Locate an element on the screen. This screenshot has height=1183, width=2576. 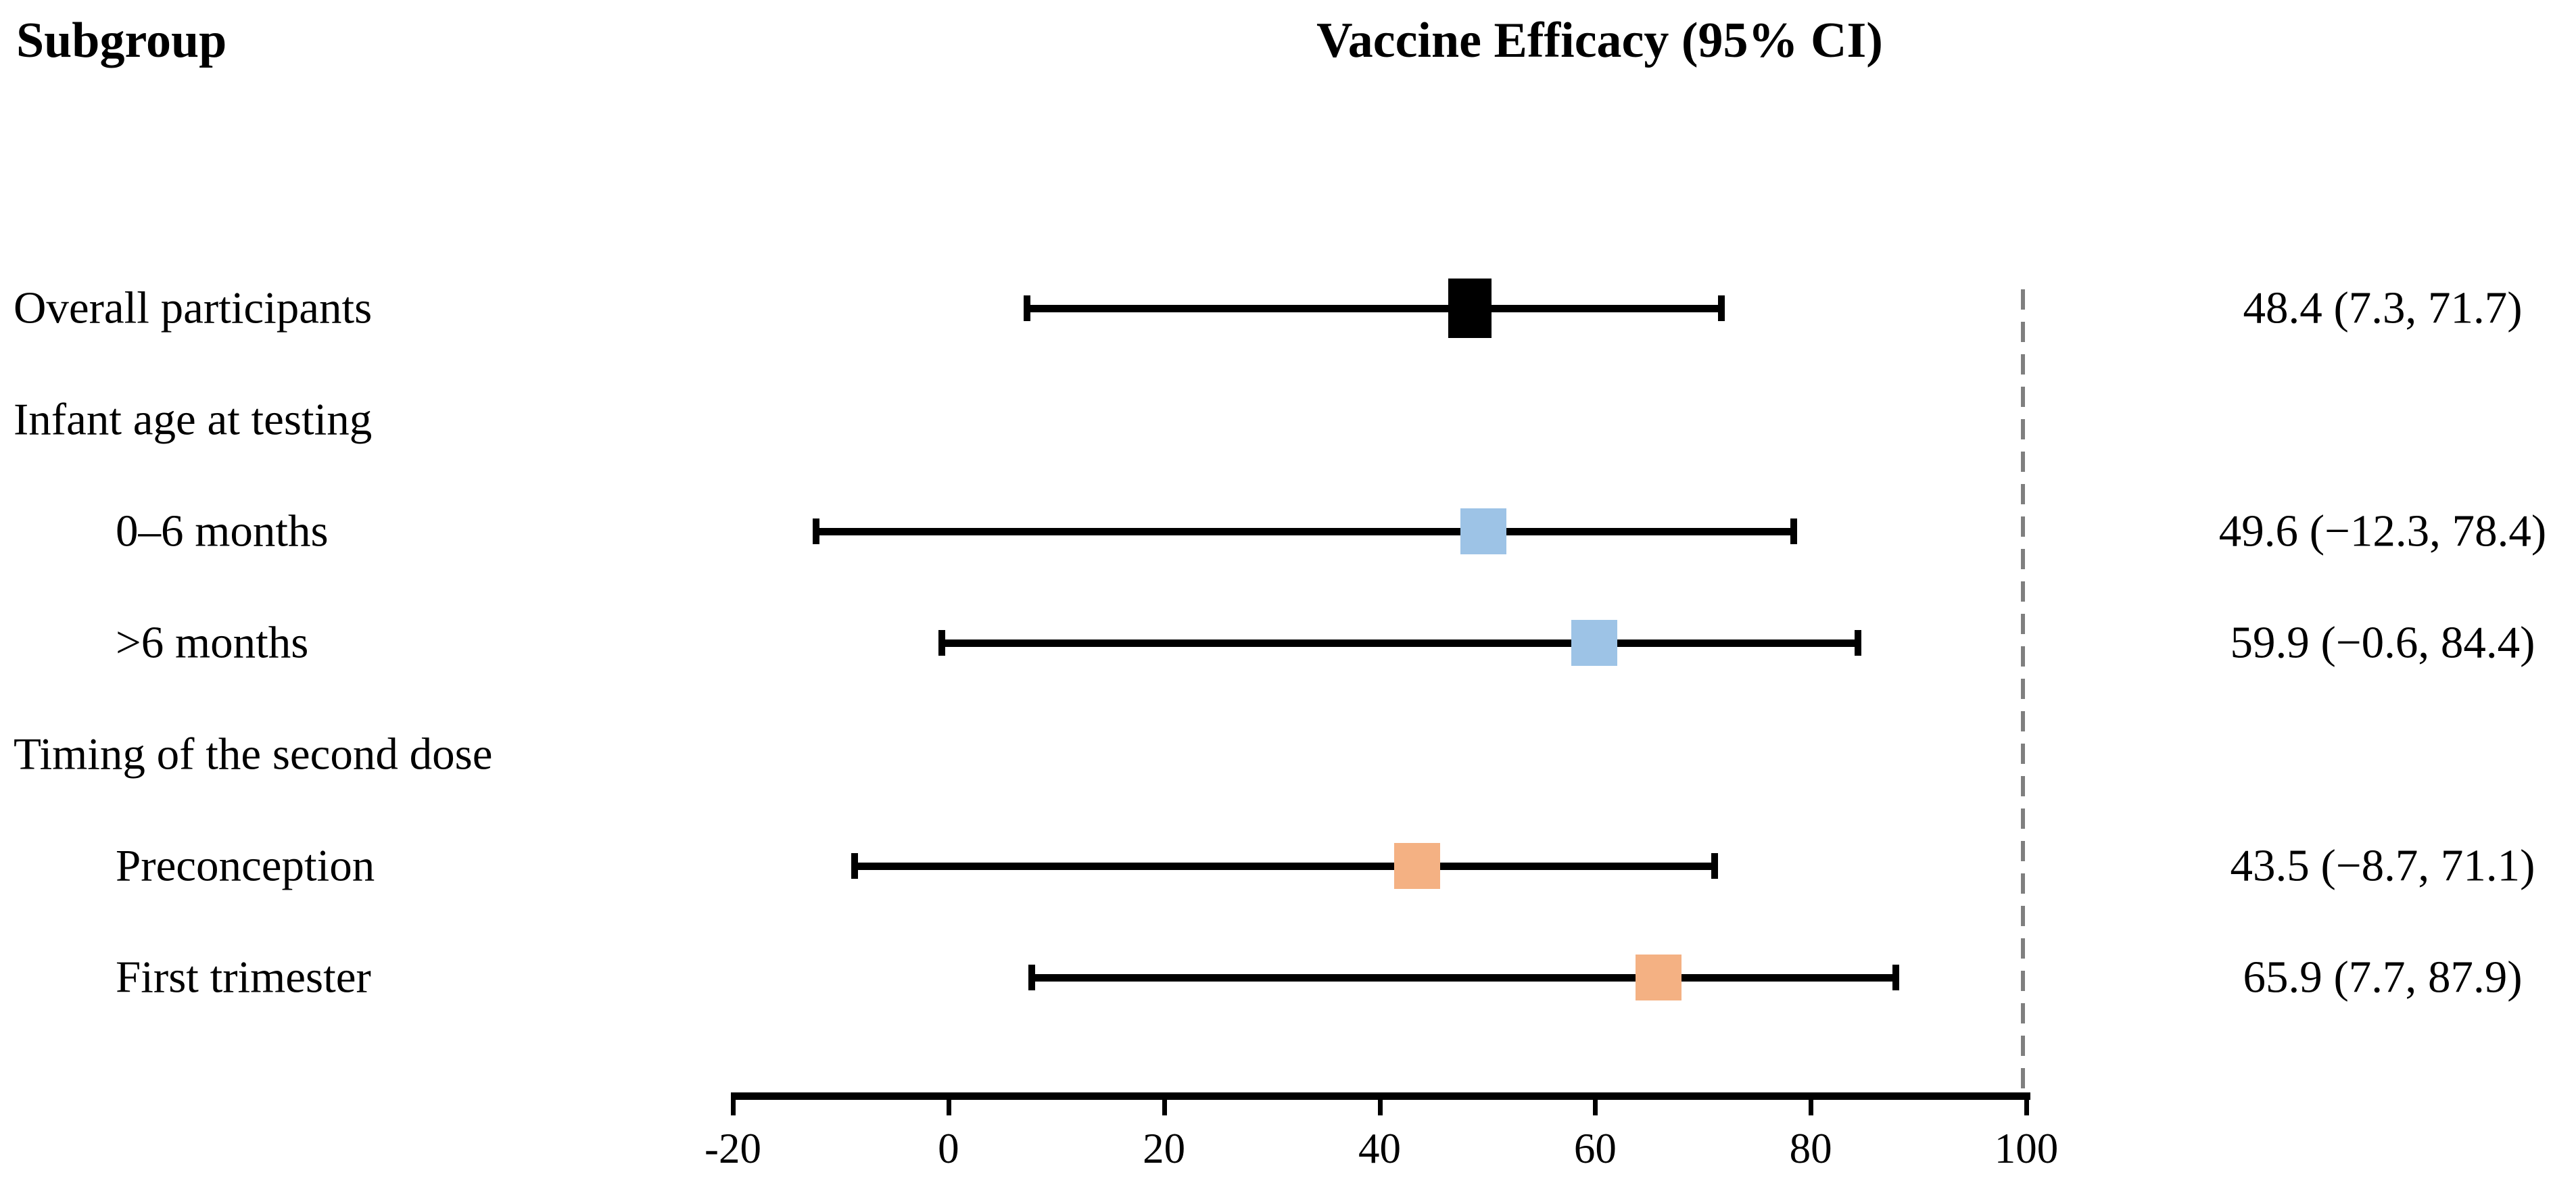
axis-tick-label: 80 is located at coordinates (1810, 1148).